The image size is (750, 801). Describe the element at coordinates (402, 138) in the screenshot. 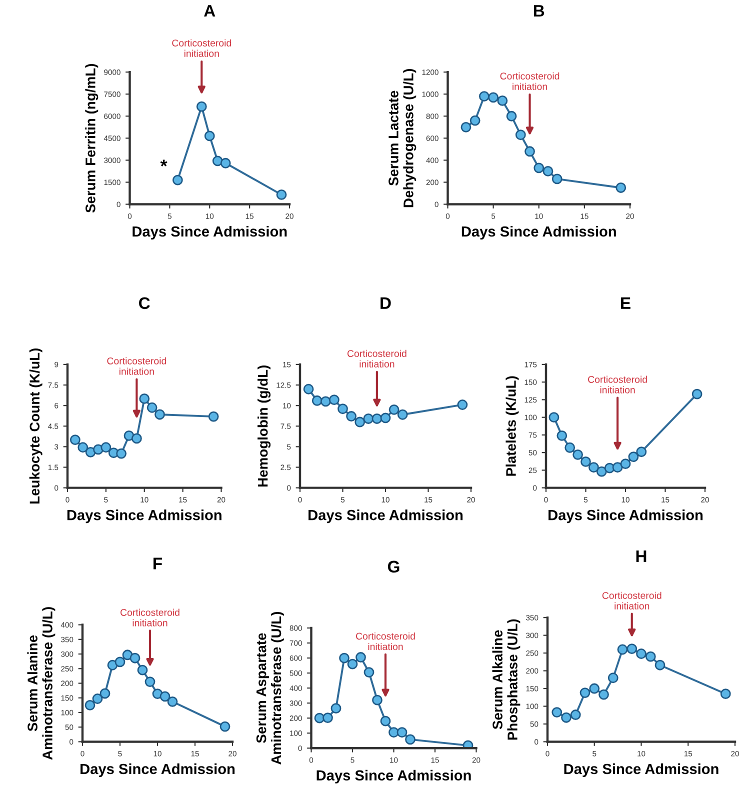

I see `y-axis-title: Serum Lactate Dehydrogenase (U/L)` at that location.